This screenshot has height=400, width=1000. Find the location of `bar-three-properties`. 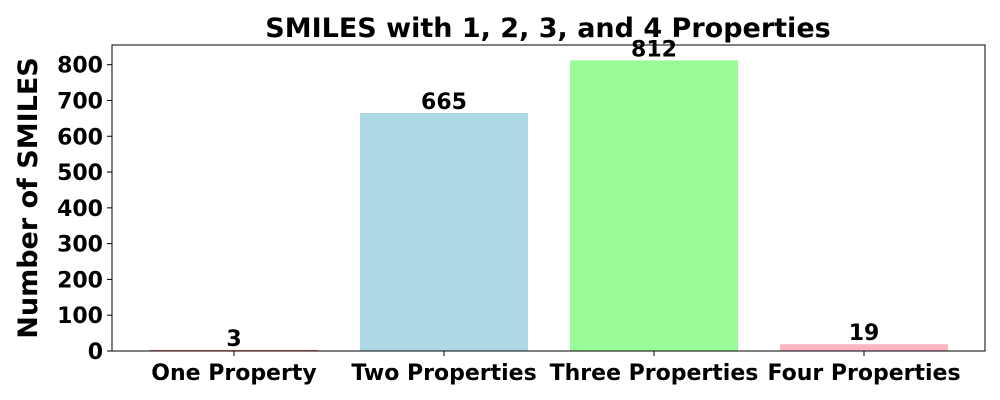

bar-three-properties is located at coordinates (654, 206).